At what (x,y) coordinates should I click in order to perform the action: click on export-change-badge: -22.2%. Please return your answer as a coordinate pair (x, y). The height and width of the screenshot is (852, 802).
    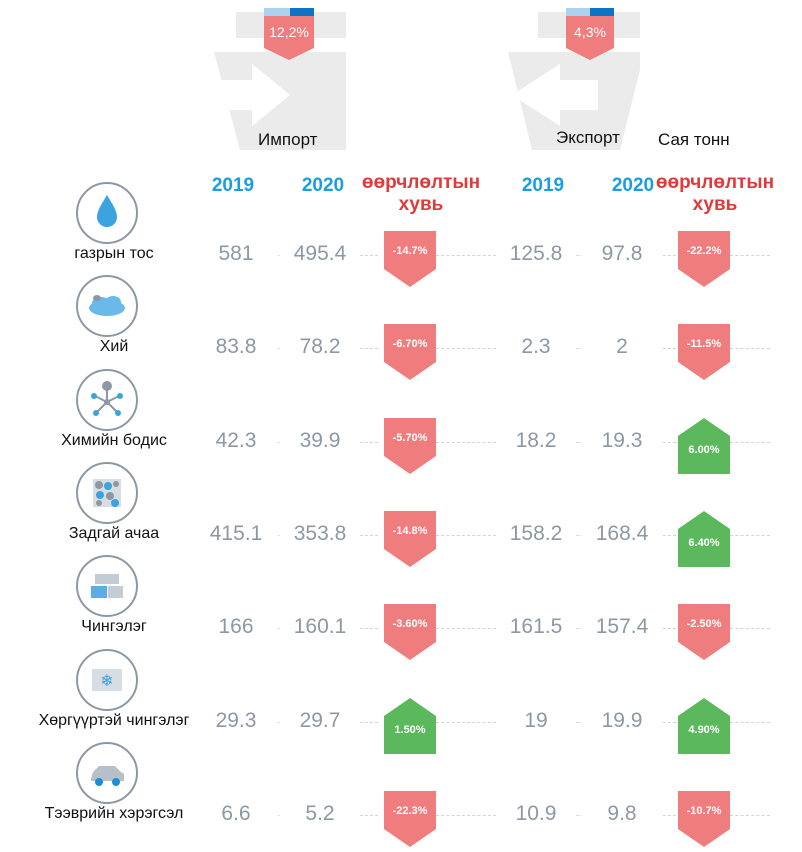
    Looking at the image, I should click on (704, 259).